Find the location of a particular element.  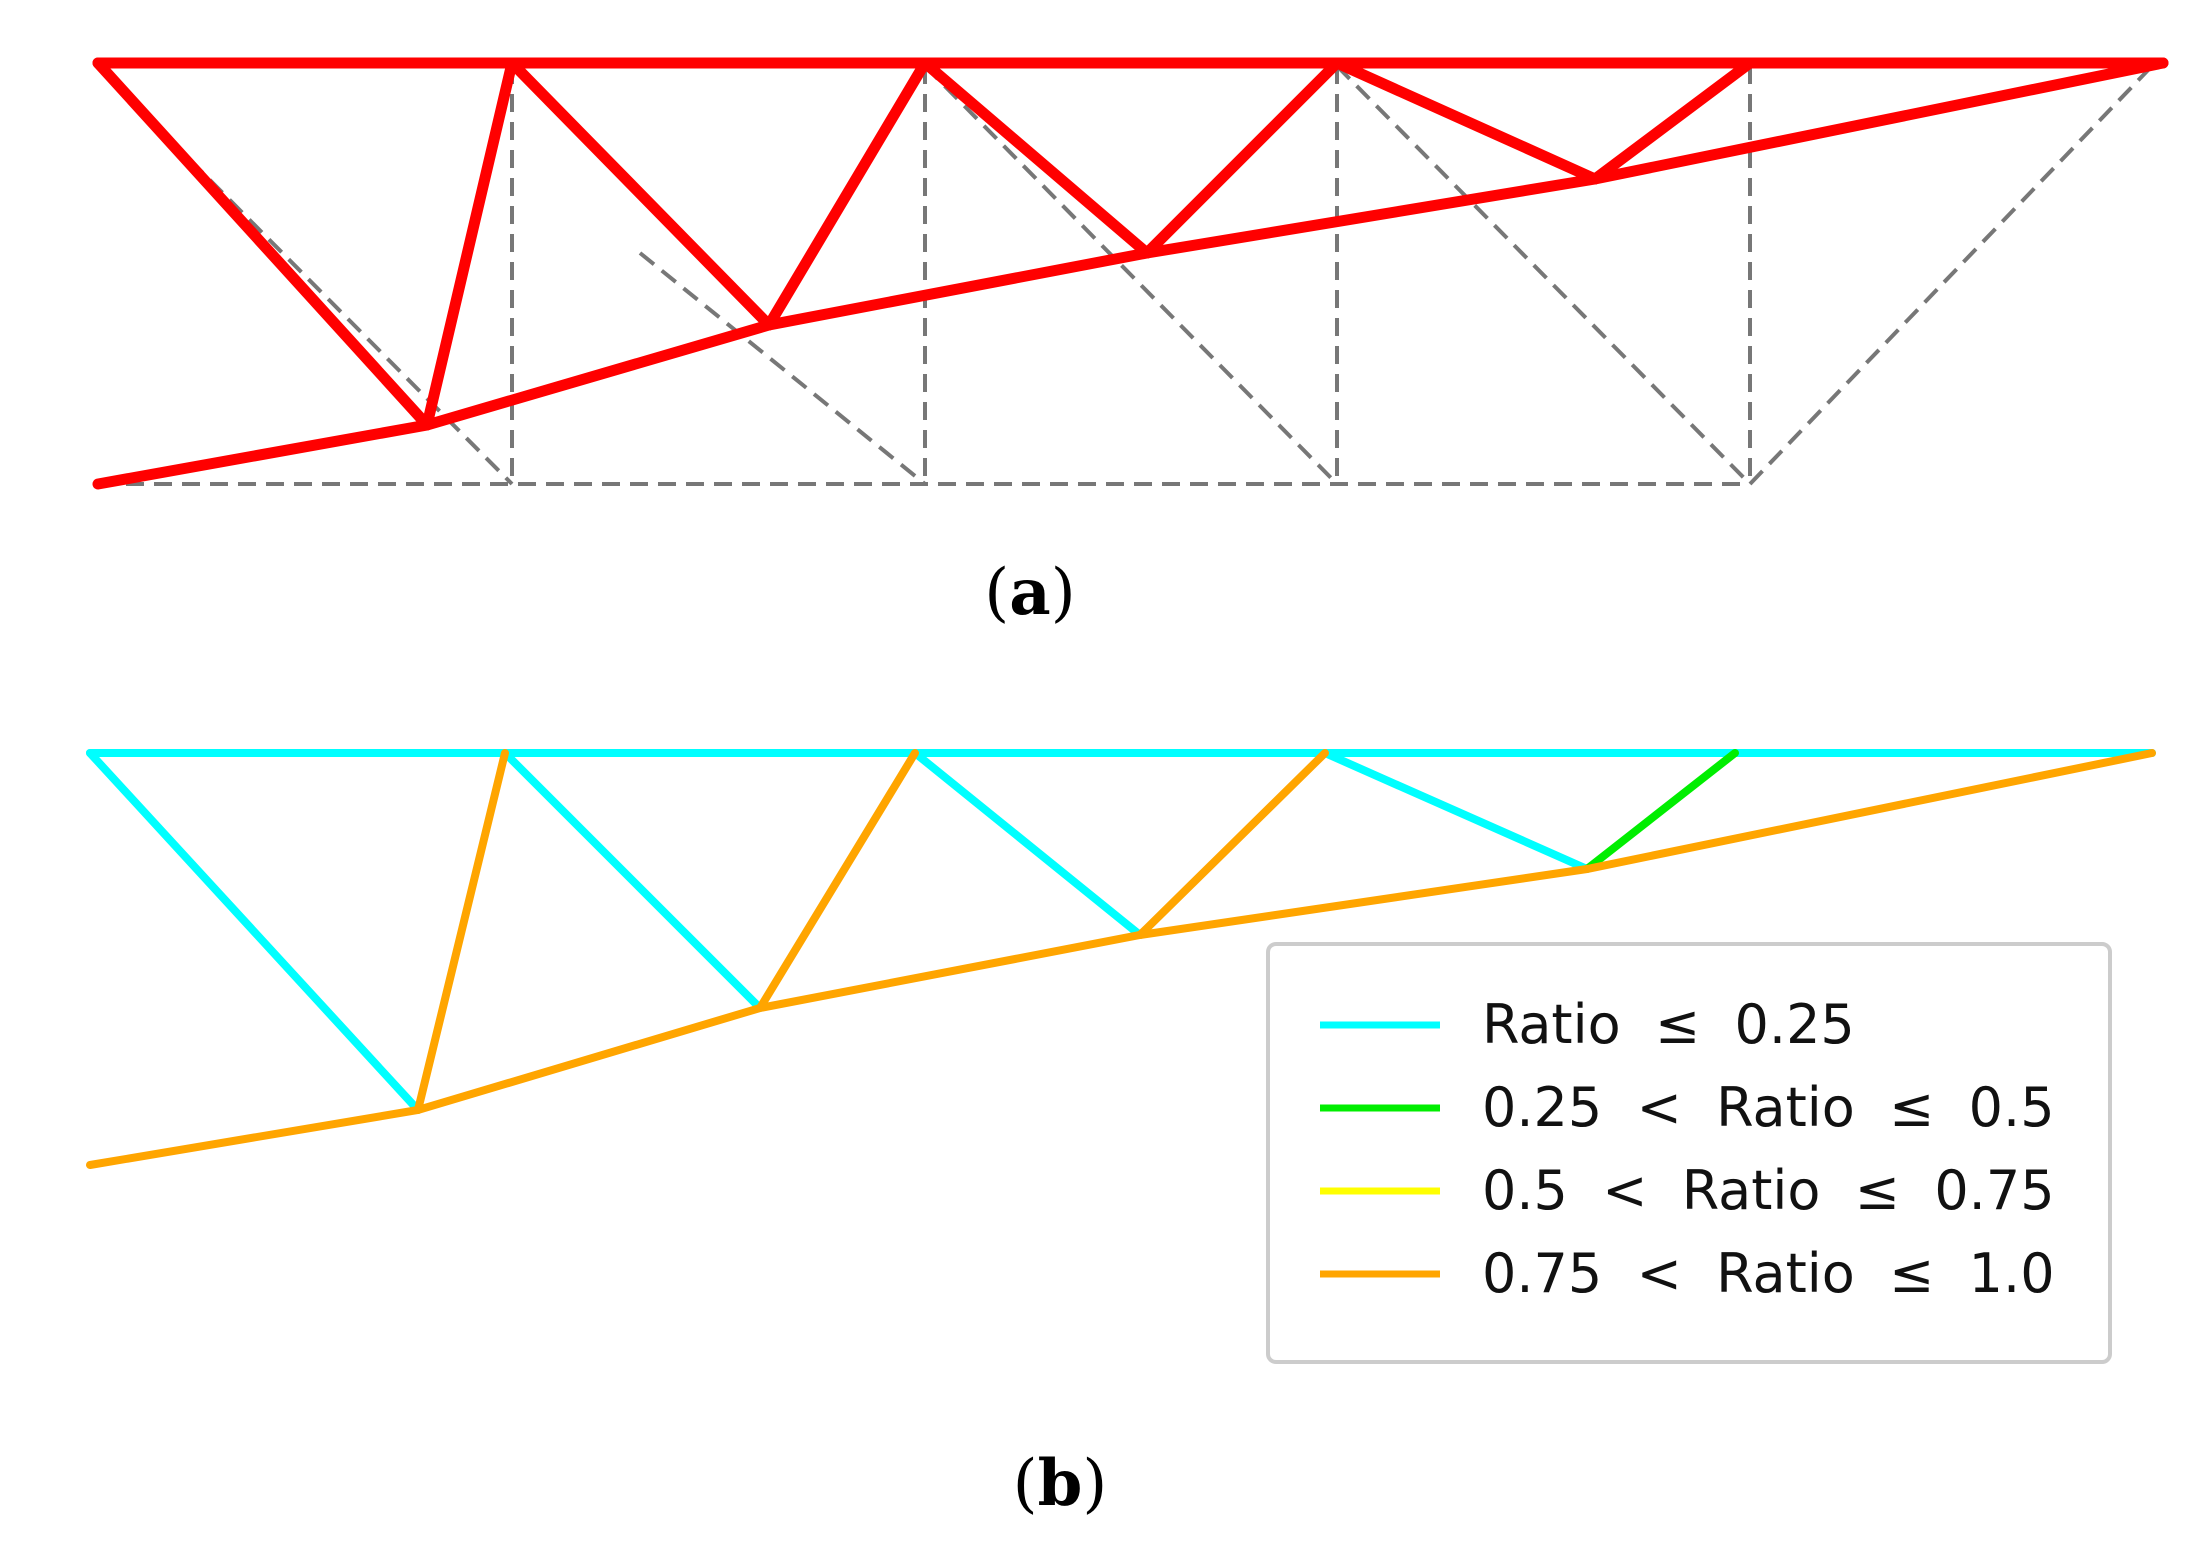

legend-label-2: 0.25 < Ratio ≤ 0.5 is located at coordinates (1768, 1107).